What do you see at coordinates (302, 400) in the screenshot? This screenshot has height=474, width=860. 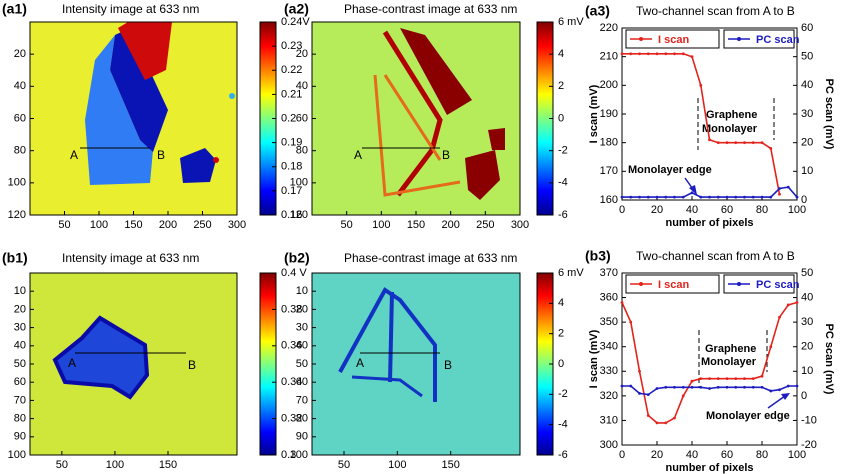 I see `y-tick-label: 70` at bounding box center [302, 400].